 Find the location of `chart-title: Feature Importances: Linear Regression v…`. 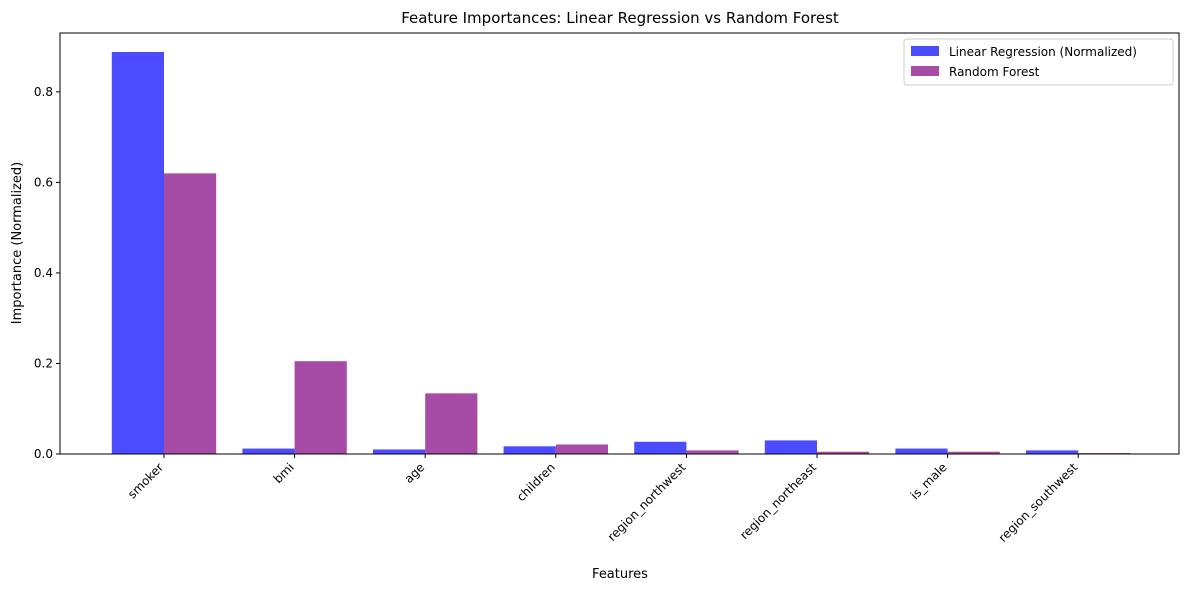

chart-title: Feature Importances: Linear Regression v… is located at coordinates (620, 18).